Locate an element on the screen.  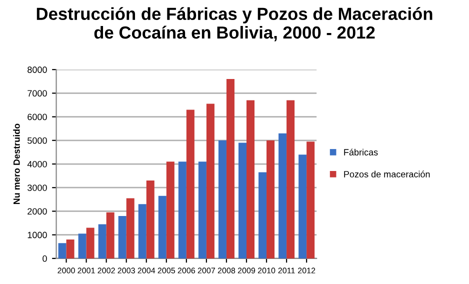
x-tick-label: 2003 is located at coordinates (126, 271).